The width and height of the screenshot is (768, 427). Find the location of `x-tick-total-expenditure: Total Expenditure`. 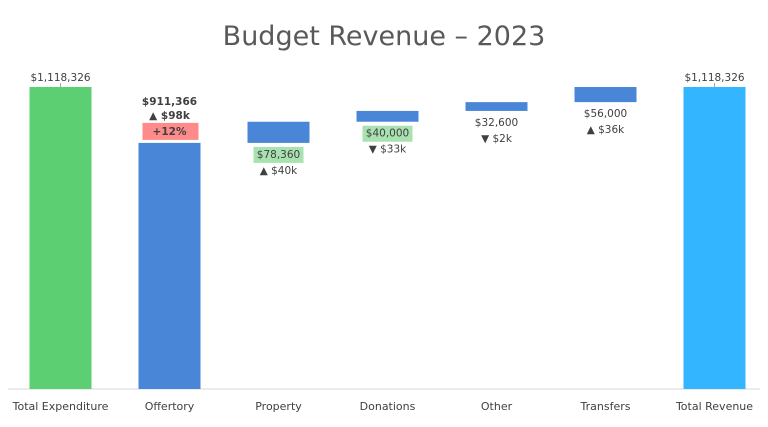

x-tick-total-expenditure: Total Expenditure is located at coordinates (60, 406).